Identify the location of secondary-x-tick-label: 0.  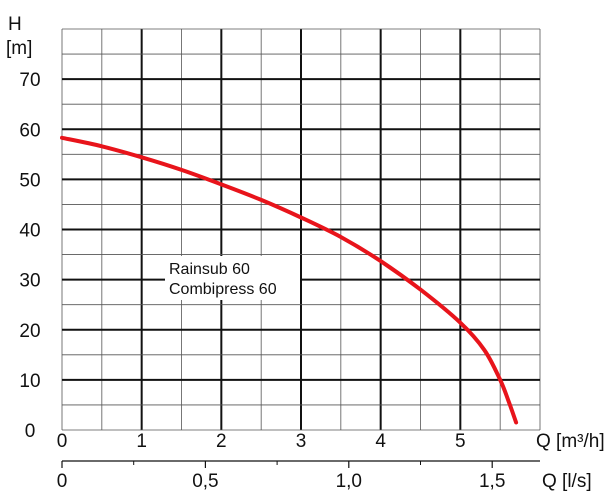
(62, 481).